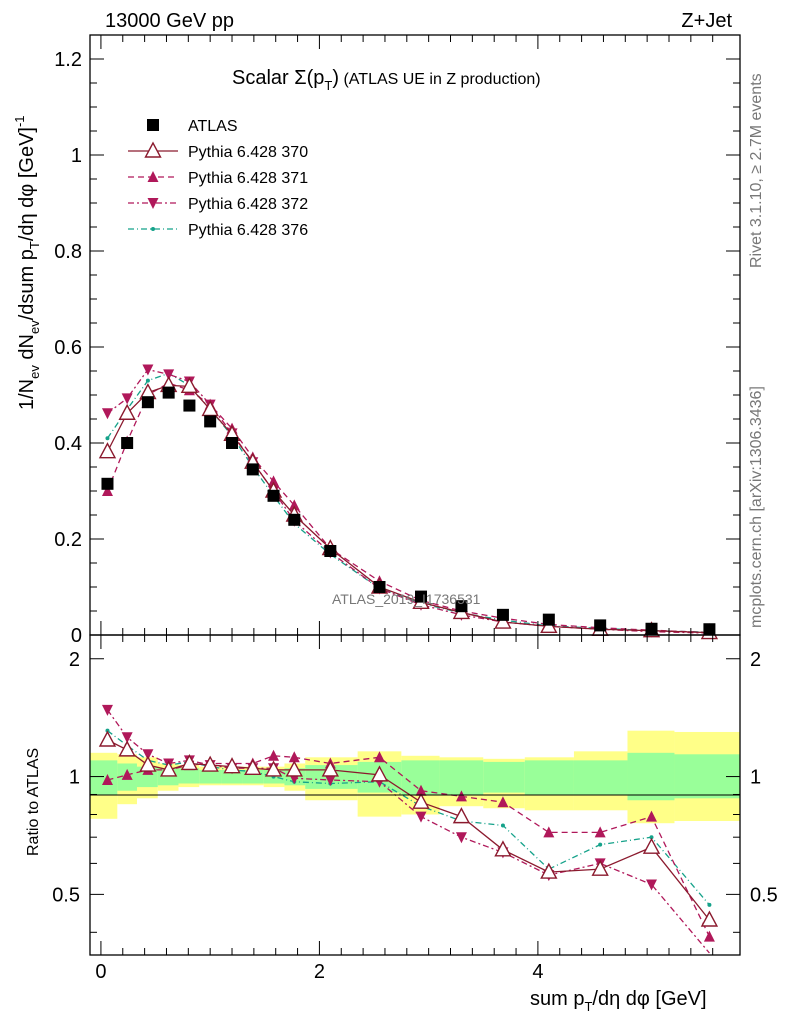  Describe the element at coordinates (248, 178) in the screenshot. I see `legend-label-p371: Pythia 6.428 371` at that location.